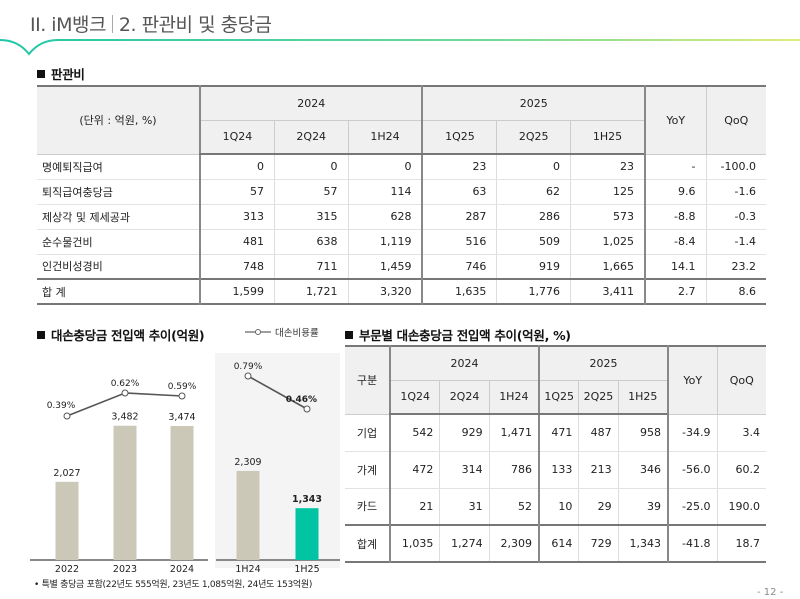 The image size is (800, 599). What do you see at coordinates (514, 433) in the screenshot?
I see `cell-value: 1,471` at bounding box center [514, 433].